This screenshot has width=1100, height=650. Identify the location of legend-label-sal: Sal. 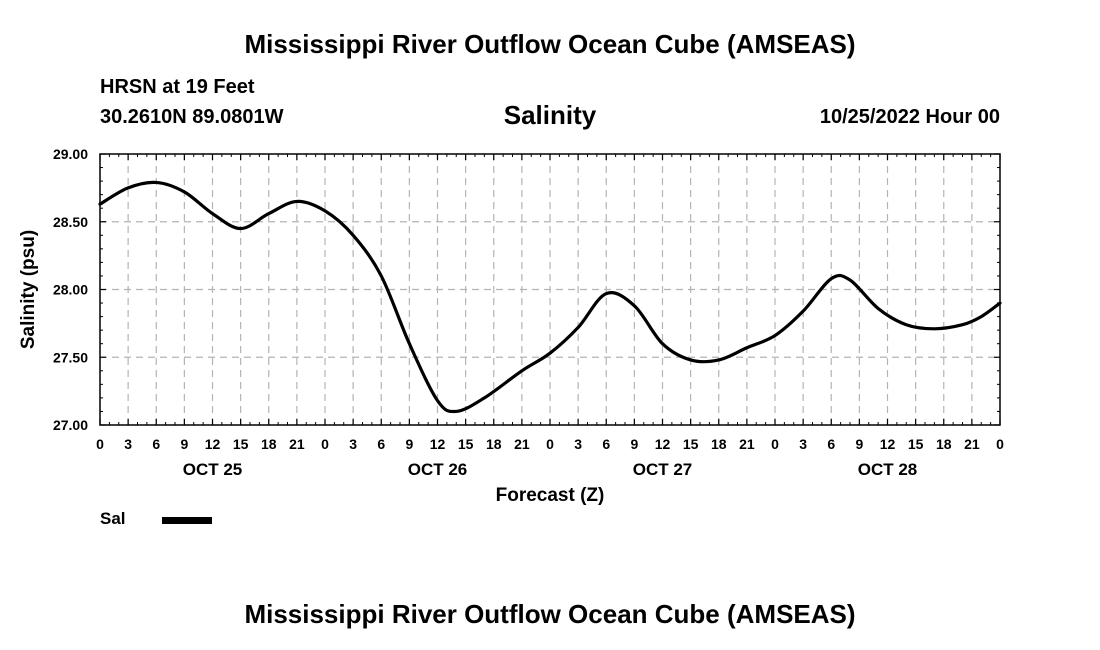
(113, 518).